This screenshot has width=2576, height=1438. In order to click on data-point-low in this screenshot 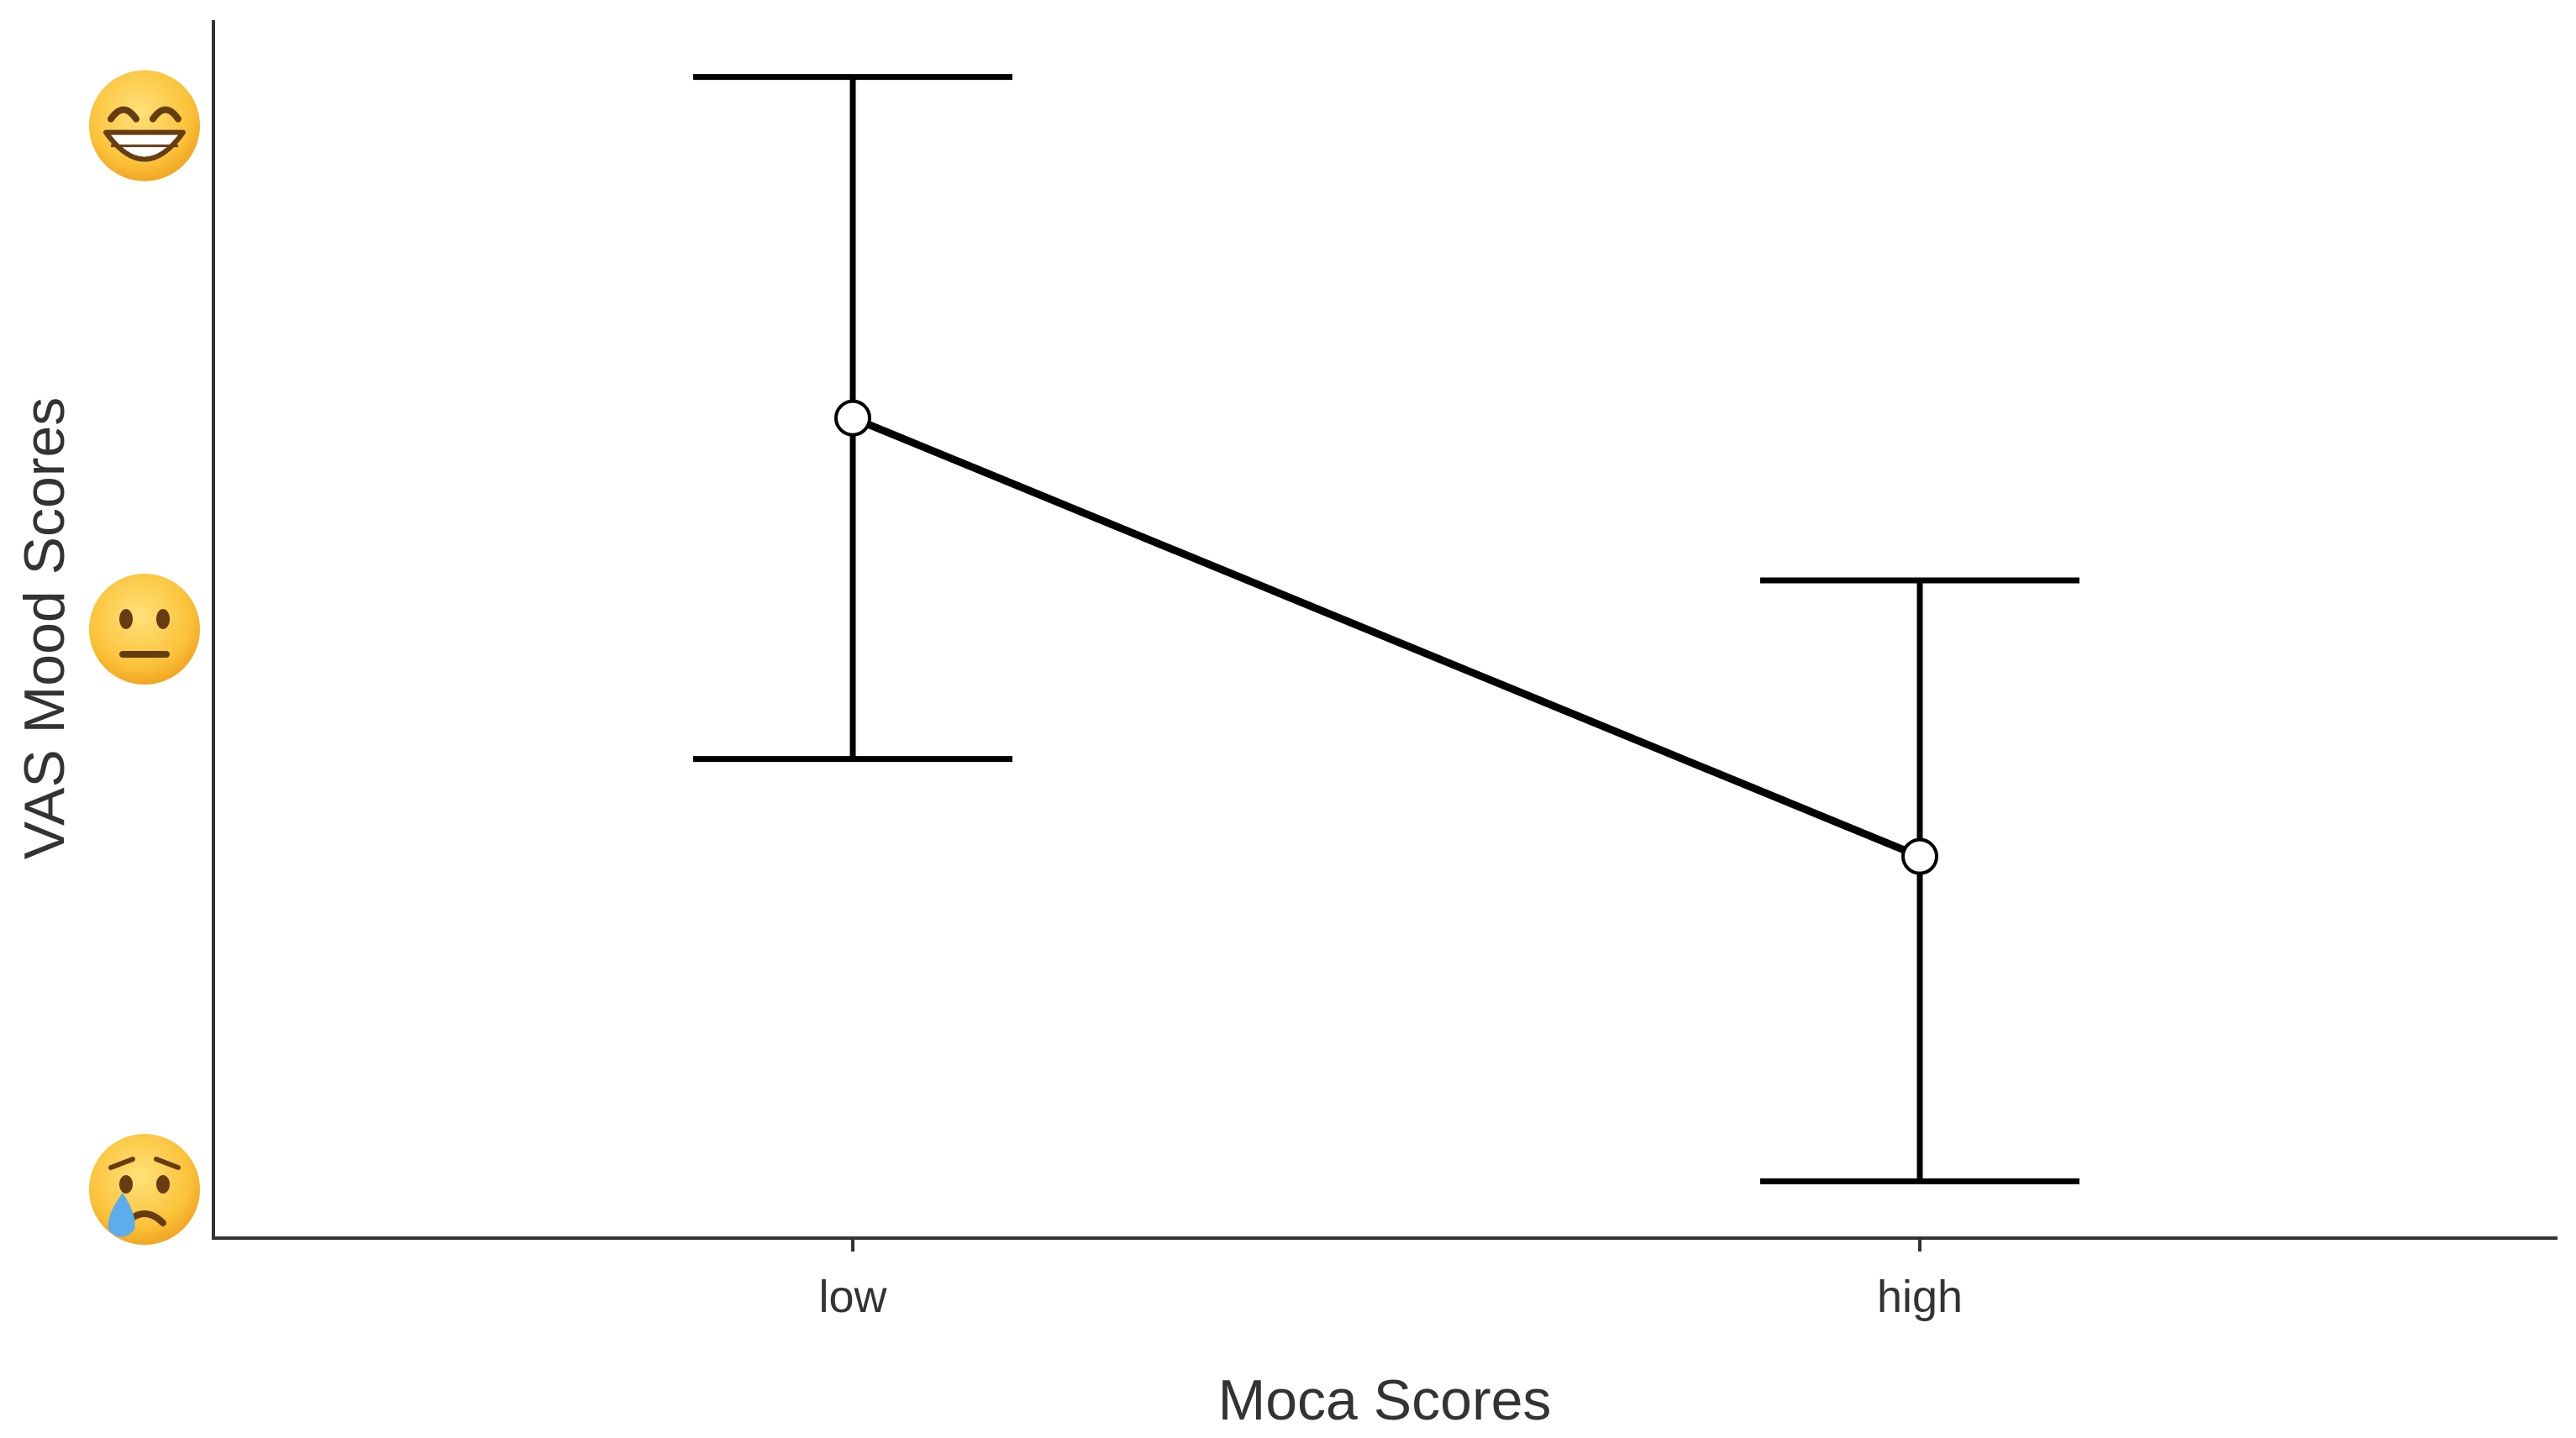, I will do `click(852, 418)`.